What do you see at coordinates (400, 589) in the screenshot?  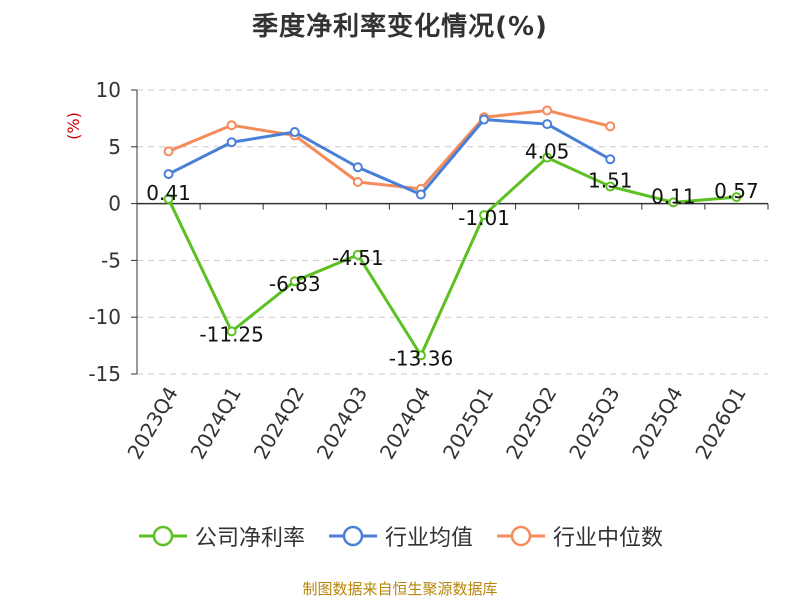 I see `source-note: 制图数据来自恒生聚源数据库` at bounding box center [400, 589].